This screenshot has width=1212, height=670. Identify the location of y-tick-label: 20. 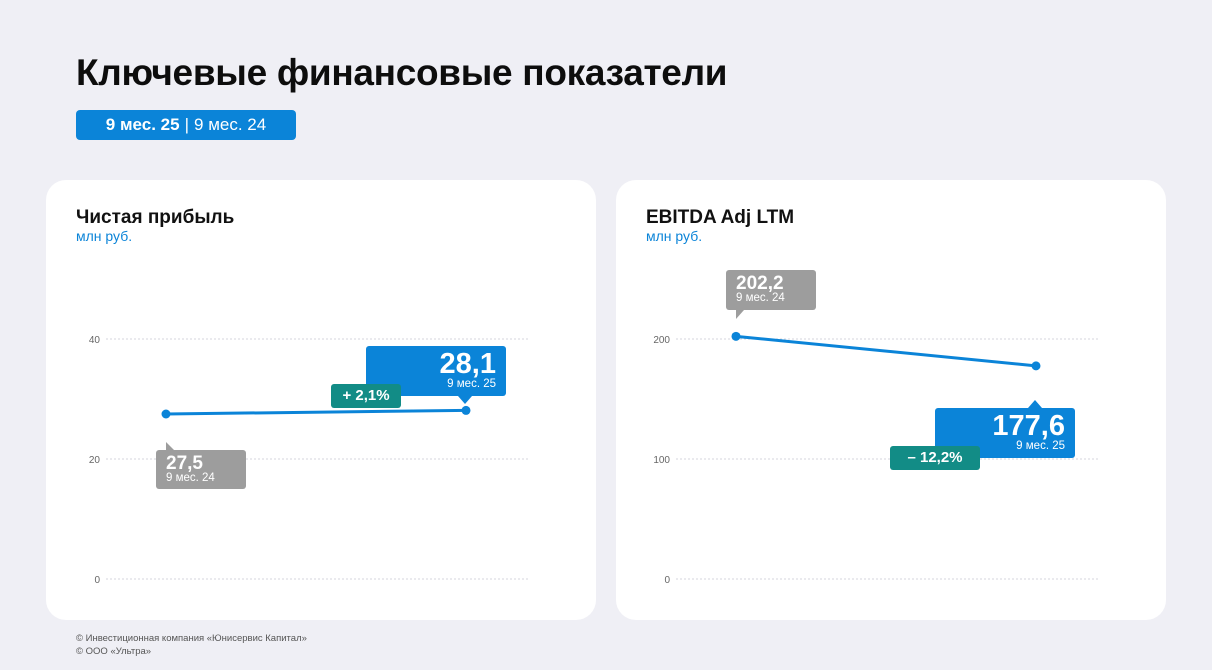
(95, 460).